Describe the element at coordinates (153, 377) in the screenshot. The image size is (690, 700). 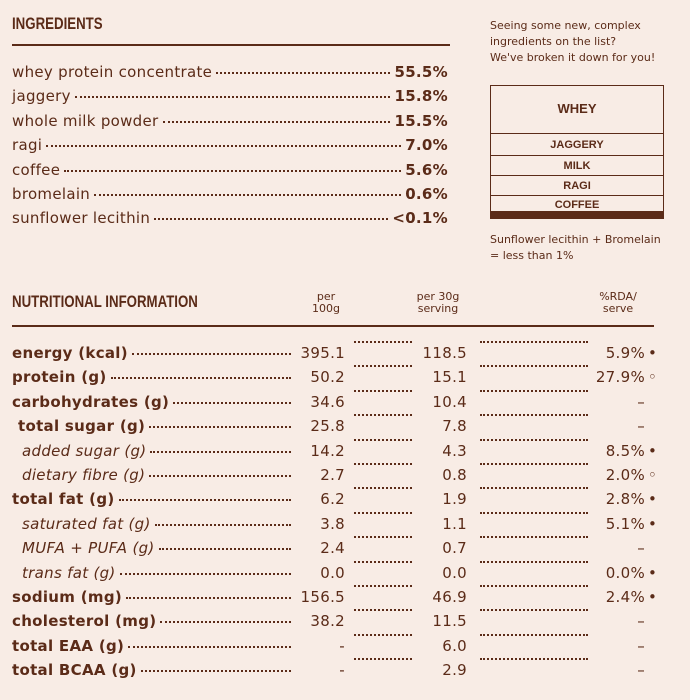
I see `nutrient-row: protein (g)` at that location.